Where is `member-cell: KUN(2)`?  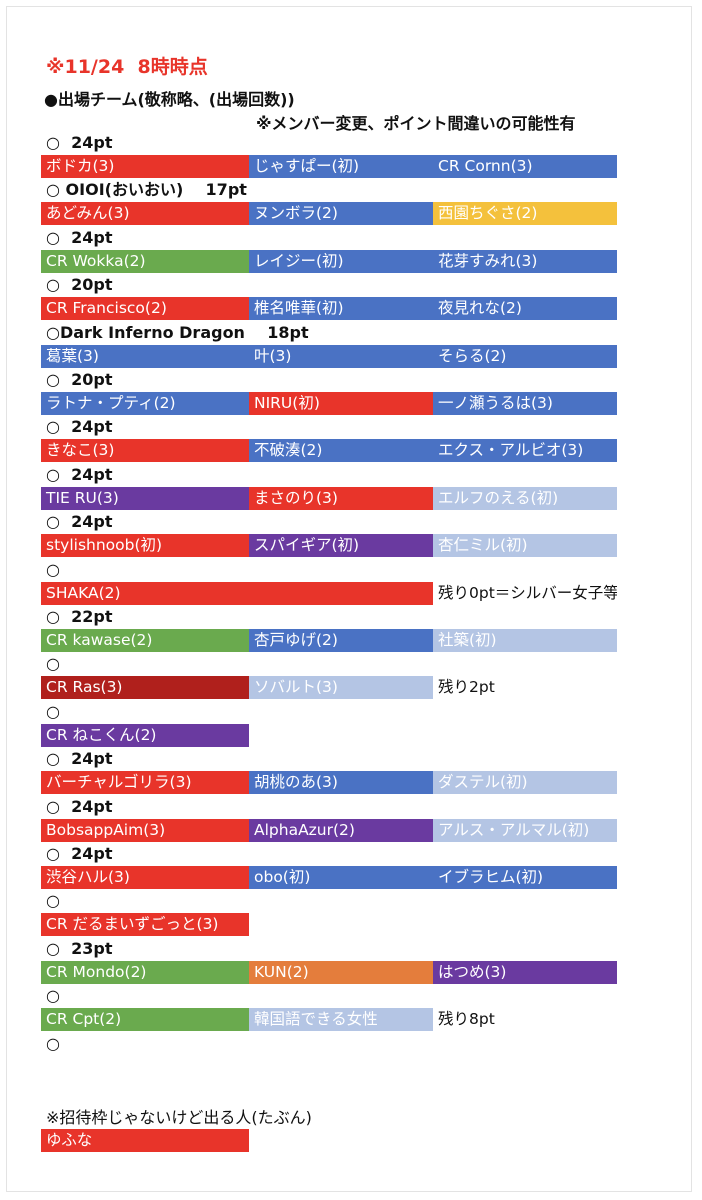
member-cell: KUN(2) is located at coordinates (341, 972).